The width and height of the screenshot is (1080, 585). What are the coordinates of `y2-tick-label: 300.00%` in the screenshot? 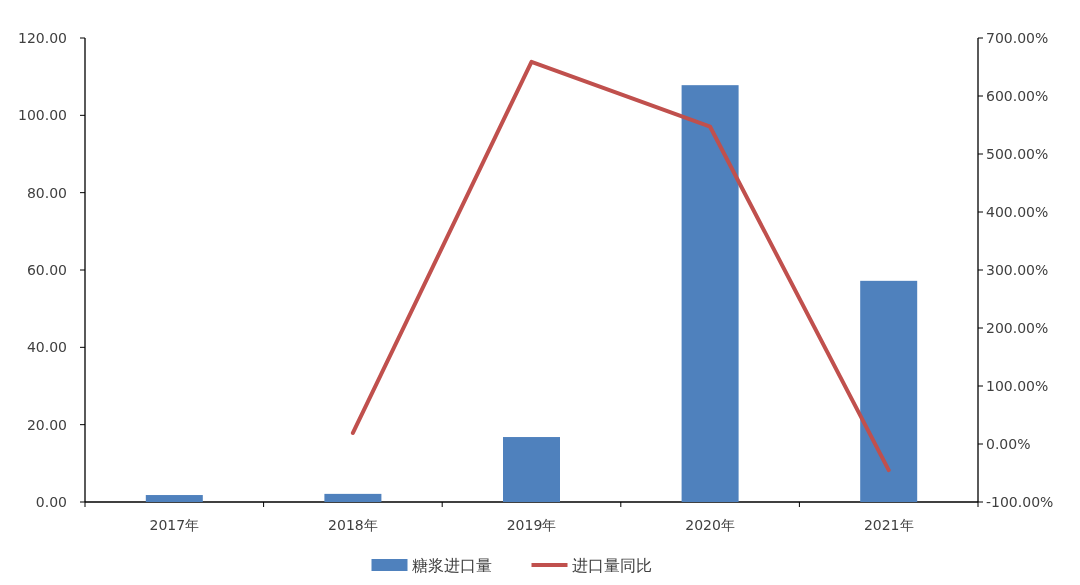 It's located at (1017, 270).